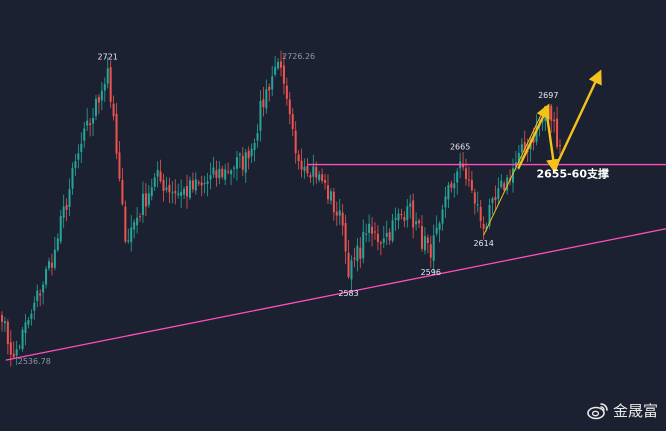 This screenshot has width=666, height=431. Describe the element at coordinates (483, 243) in the screenshot. I see `price-annotation: 2614` at that location.